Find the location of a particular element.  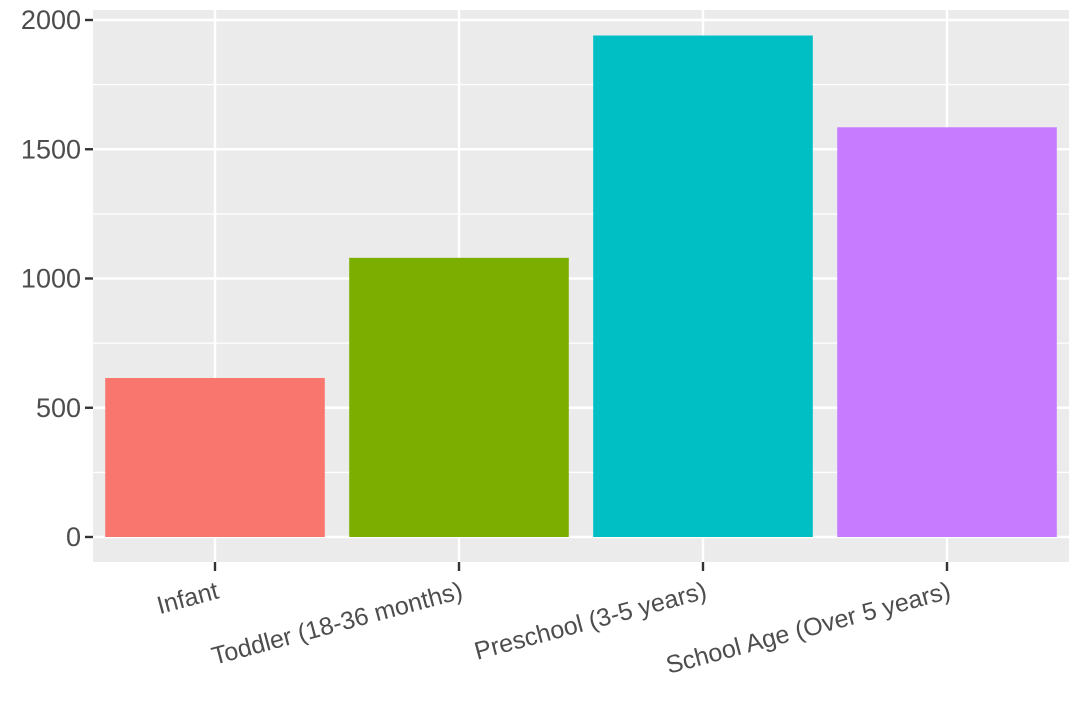

x-tick-label: Infant is located at coordinates (188, 598).